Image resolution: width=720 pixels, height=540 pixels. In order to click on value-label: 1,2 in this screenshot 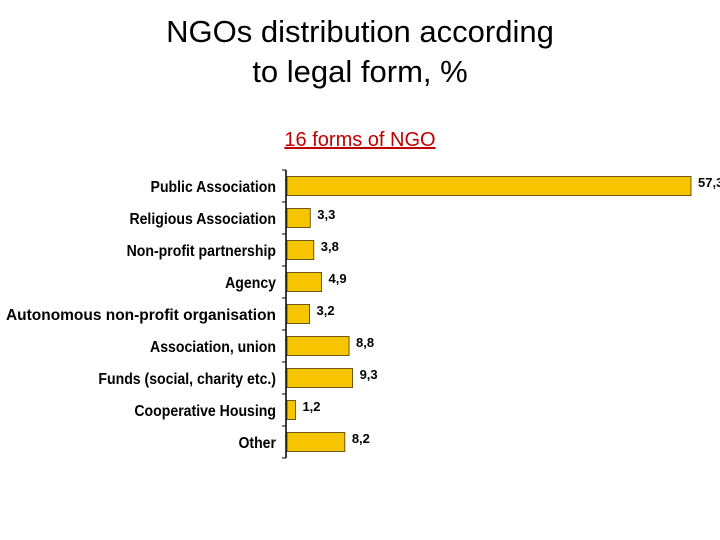, I will do `click(311, 406)`.